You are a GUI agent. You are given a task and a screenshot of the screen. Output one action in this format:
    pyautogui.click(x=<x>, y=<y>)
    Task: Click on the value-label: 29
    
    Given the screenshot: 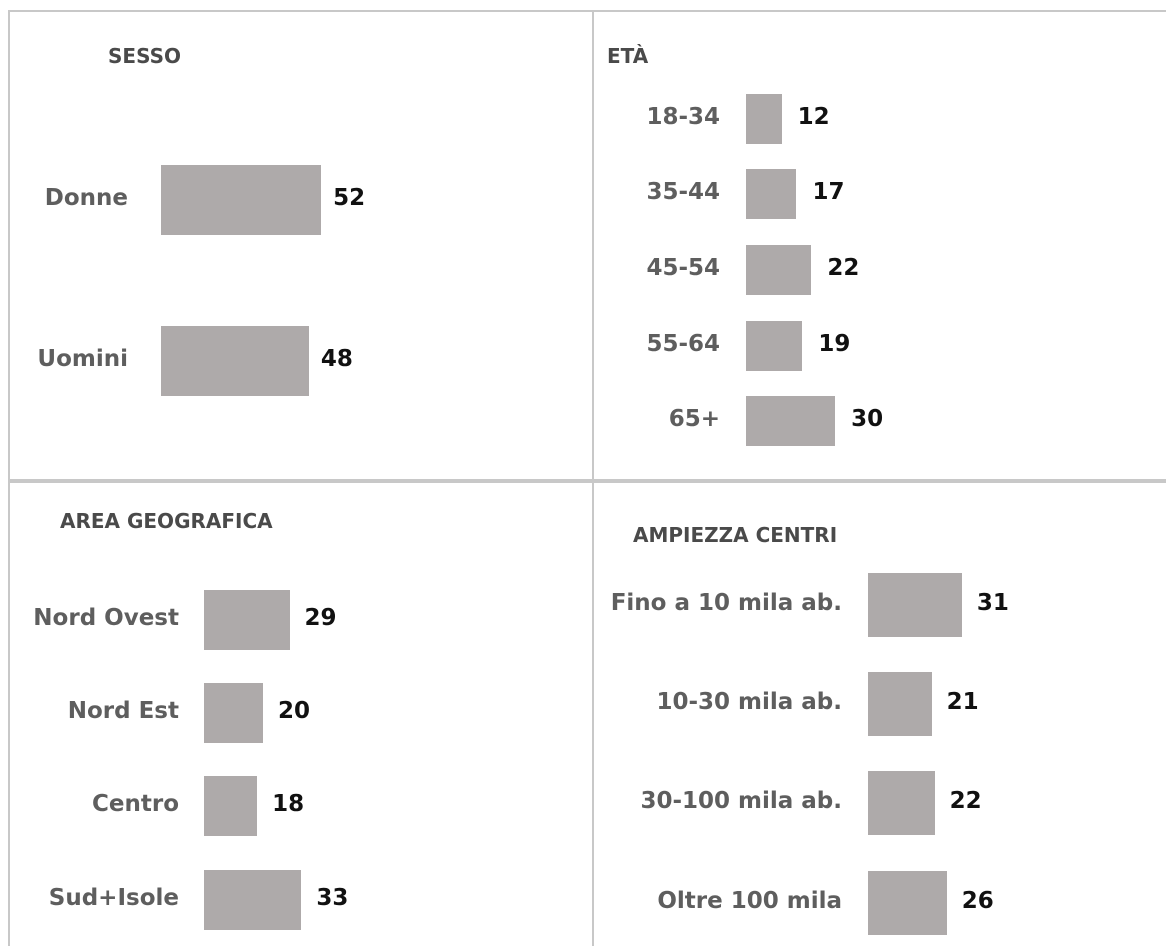 What is the action you would take?
    pyautogui.click(x=320, y=618)
    